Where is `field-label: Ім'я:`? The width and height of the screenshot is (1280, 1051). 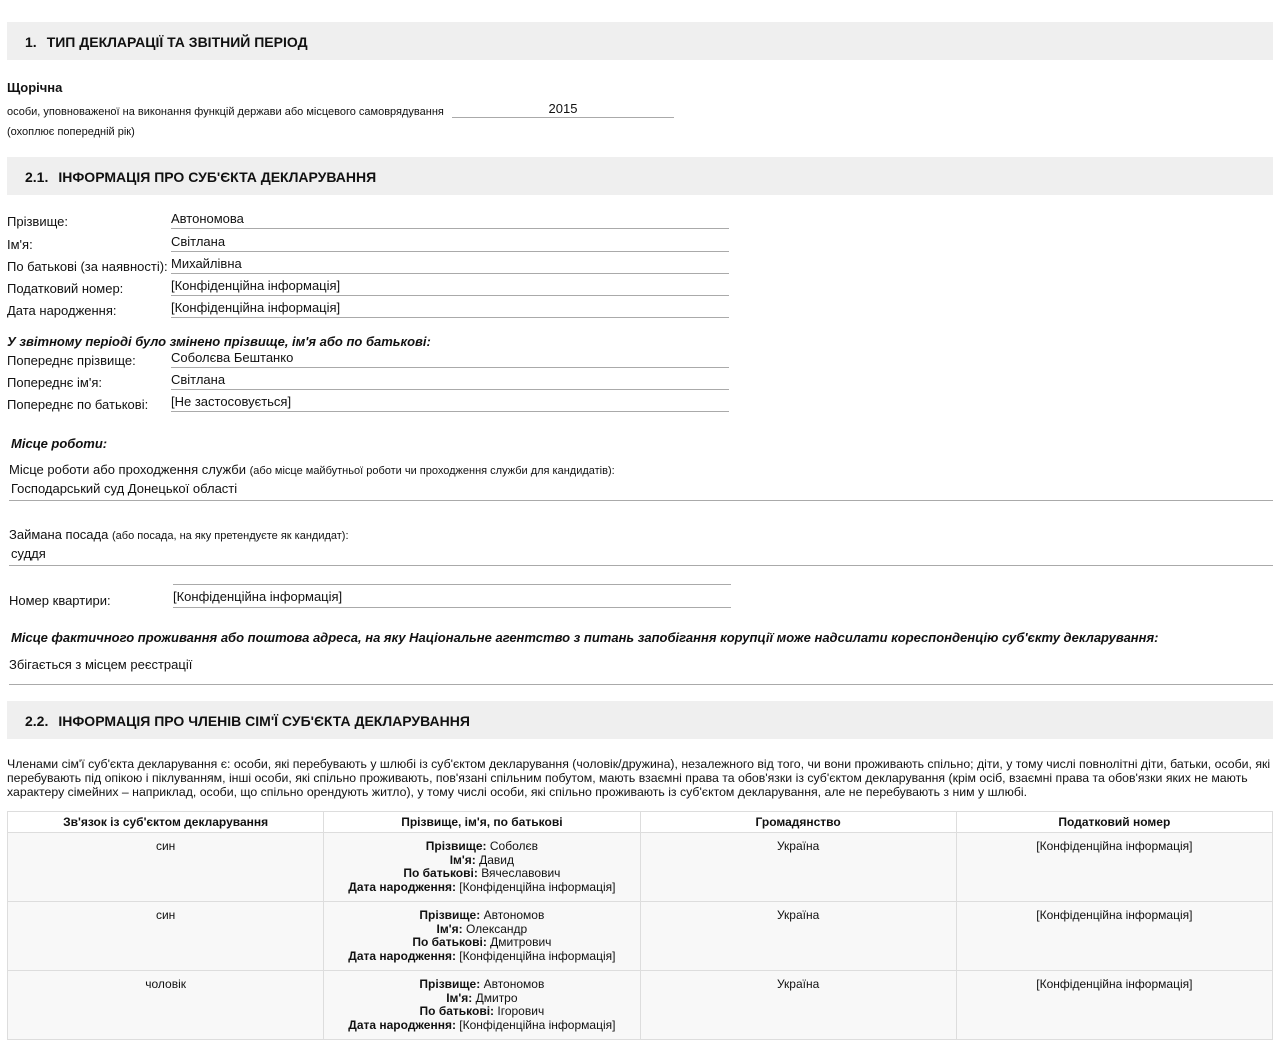 field-label: Ім'я: is located at coordinates (20, 244).